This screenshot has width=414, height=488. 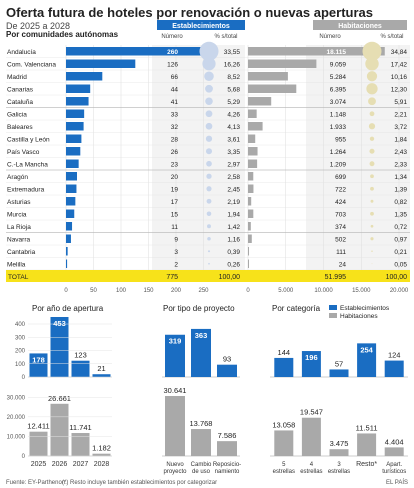 What do you see at coordinates (201, 423) in the screenshot?
I see `hab-bar-label: 13.768` at bounding box center [201, 423].